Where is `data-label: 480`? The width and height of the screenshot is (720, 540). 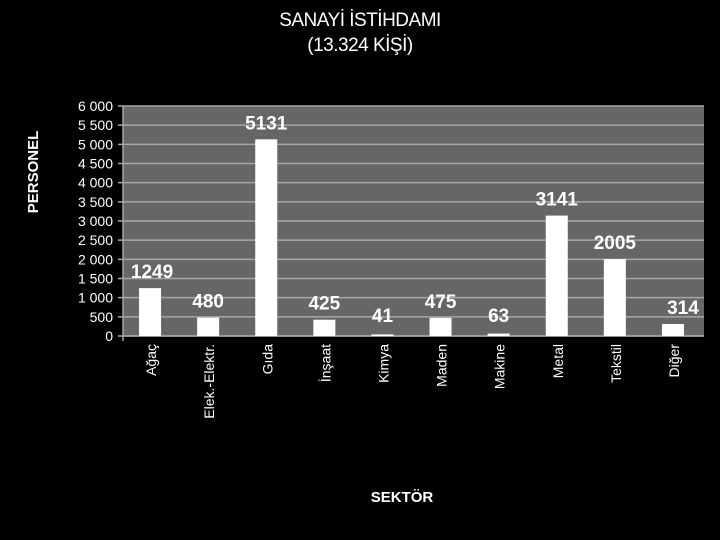 data-label: 480 is located at coordinates (208, 302).